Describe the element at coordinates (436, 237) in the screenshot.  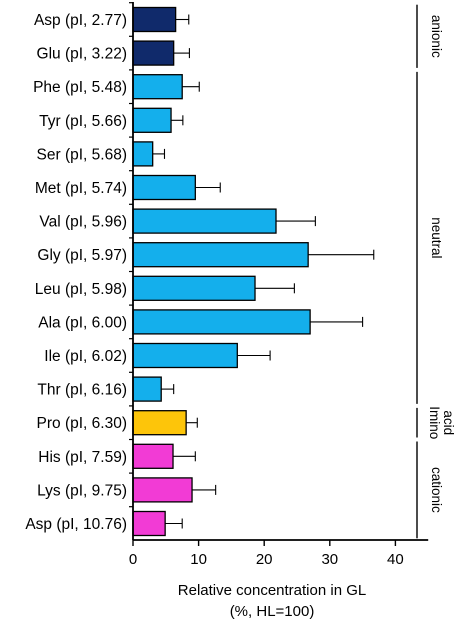
I see `group-label: neutral` at that location.